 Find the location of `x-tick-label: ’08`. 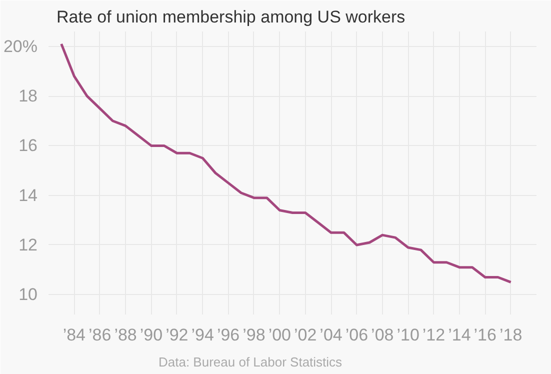

x-tick-label: ’08 is located at coordinates (382, 335).